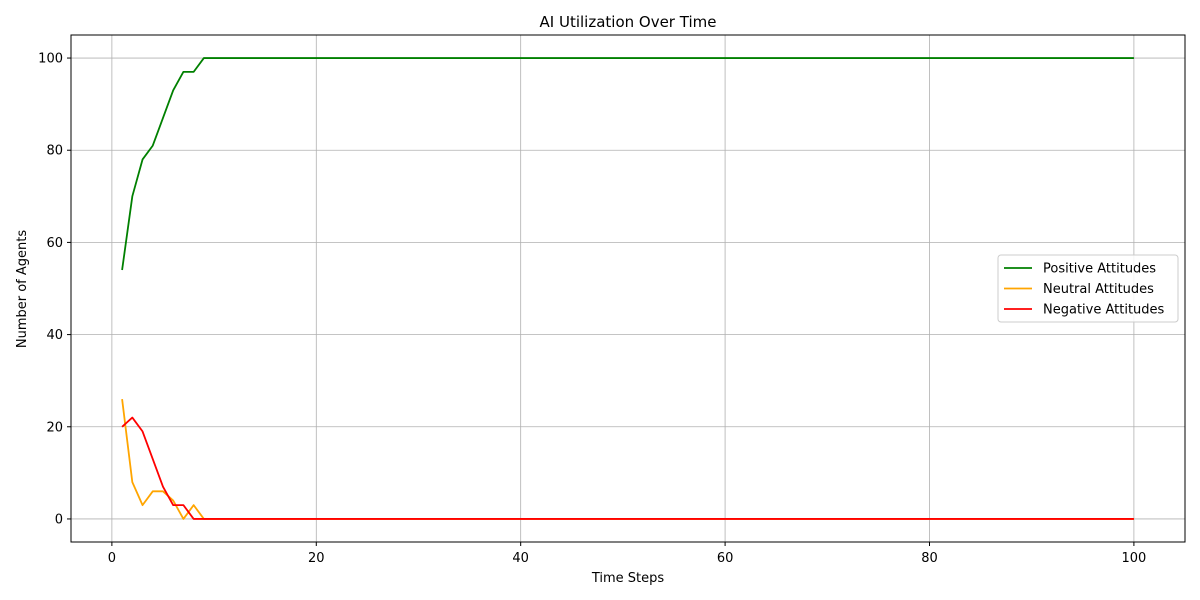  What do you see at coordinates (54, 289) in the screenshot?
I see `y-axis: 0 20 40 60 80 100` at bounding box center [54, 289].